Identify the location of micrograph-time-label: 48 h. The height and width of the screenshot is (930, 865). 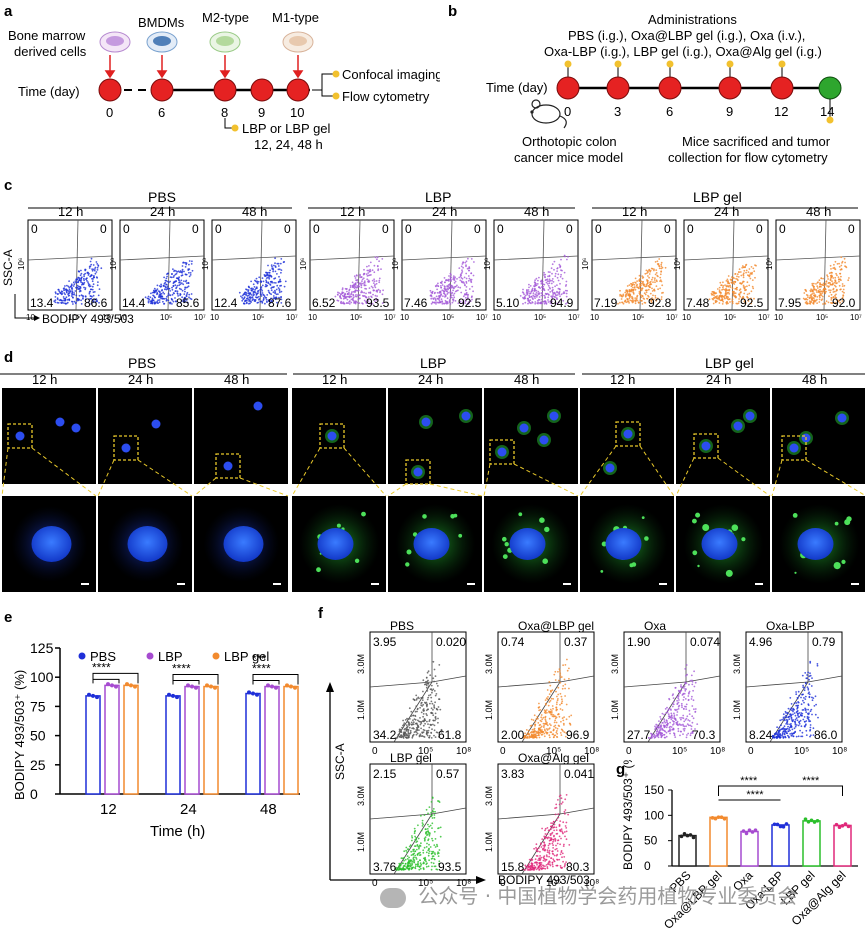
(814, 379).